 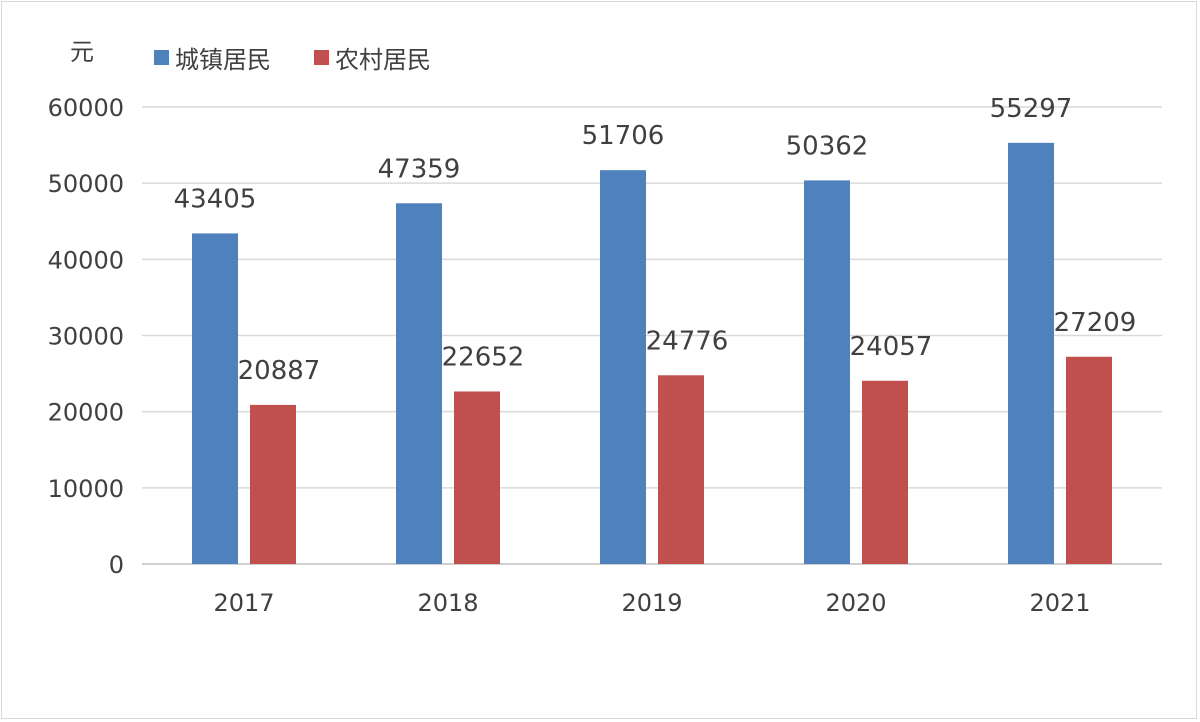 I want to click on data-label: 27209, so click(x=1095, y=323).